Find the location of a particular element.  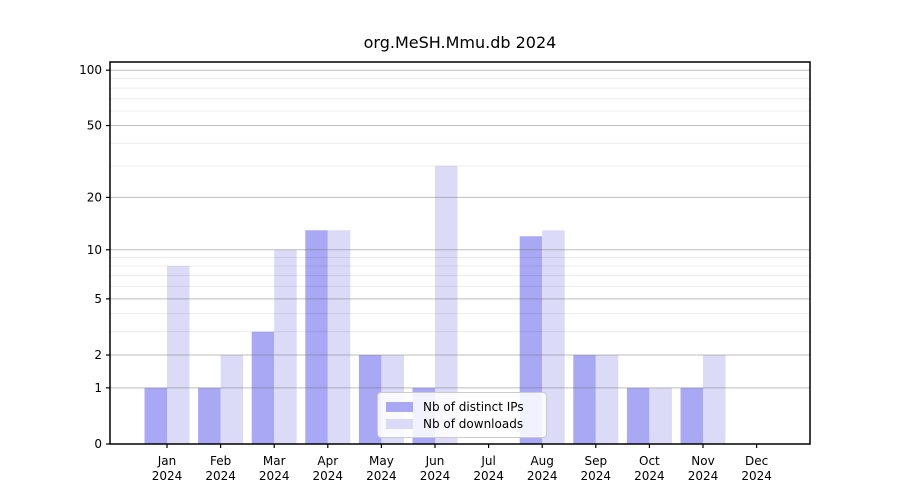

x-tick-year-nov: 2024 is located at coordinates (703, 476).